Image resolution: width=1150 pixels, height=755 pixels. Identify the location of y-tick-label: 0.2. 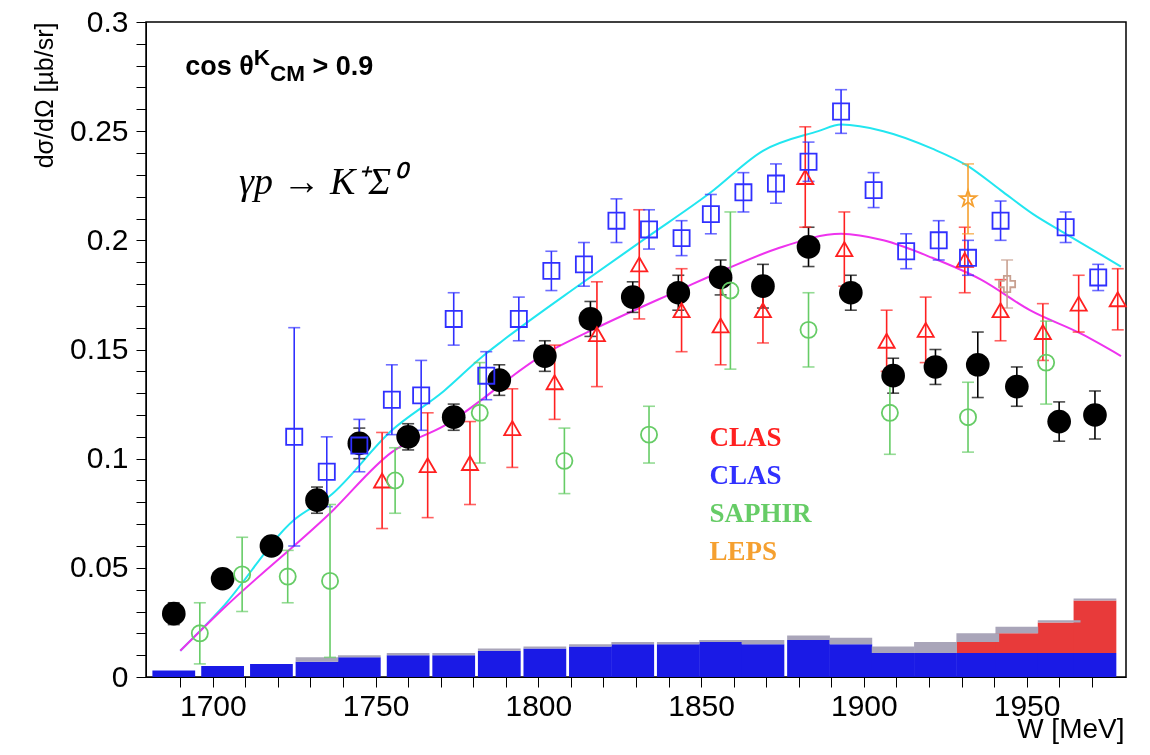
(107, 239).